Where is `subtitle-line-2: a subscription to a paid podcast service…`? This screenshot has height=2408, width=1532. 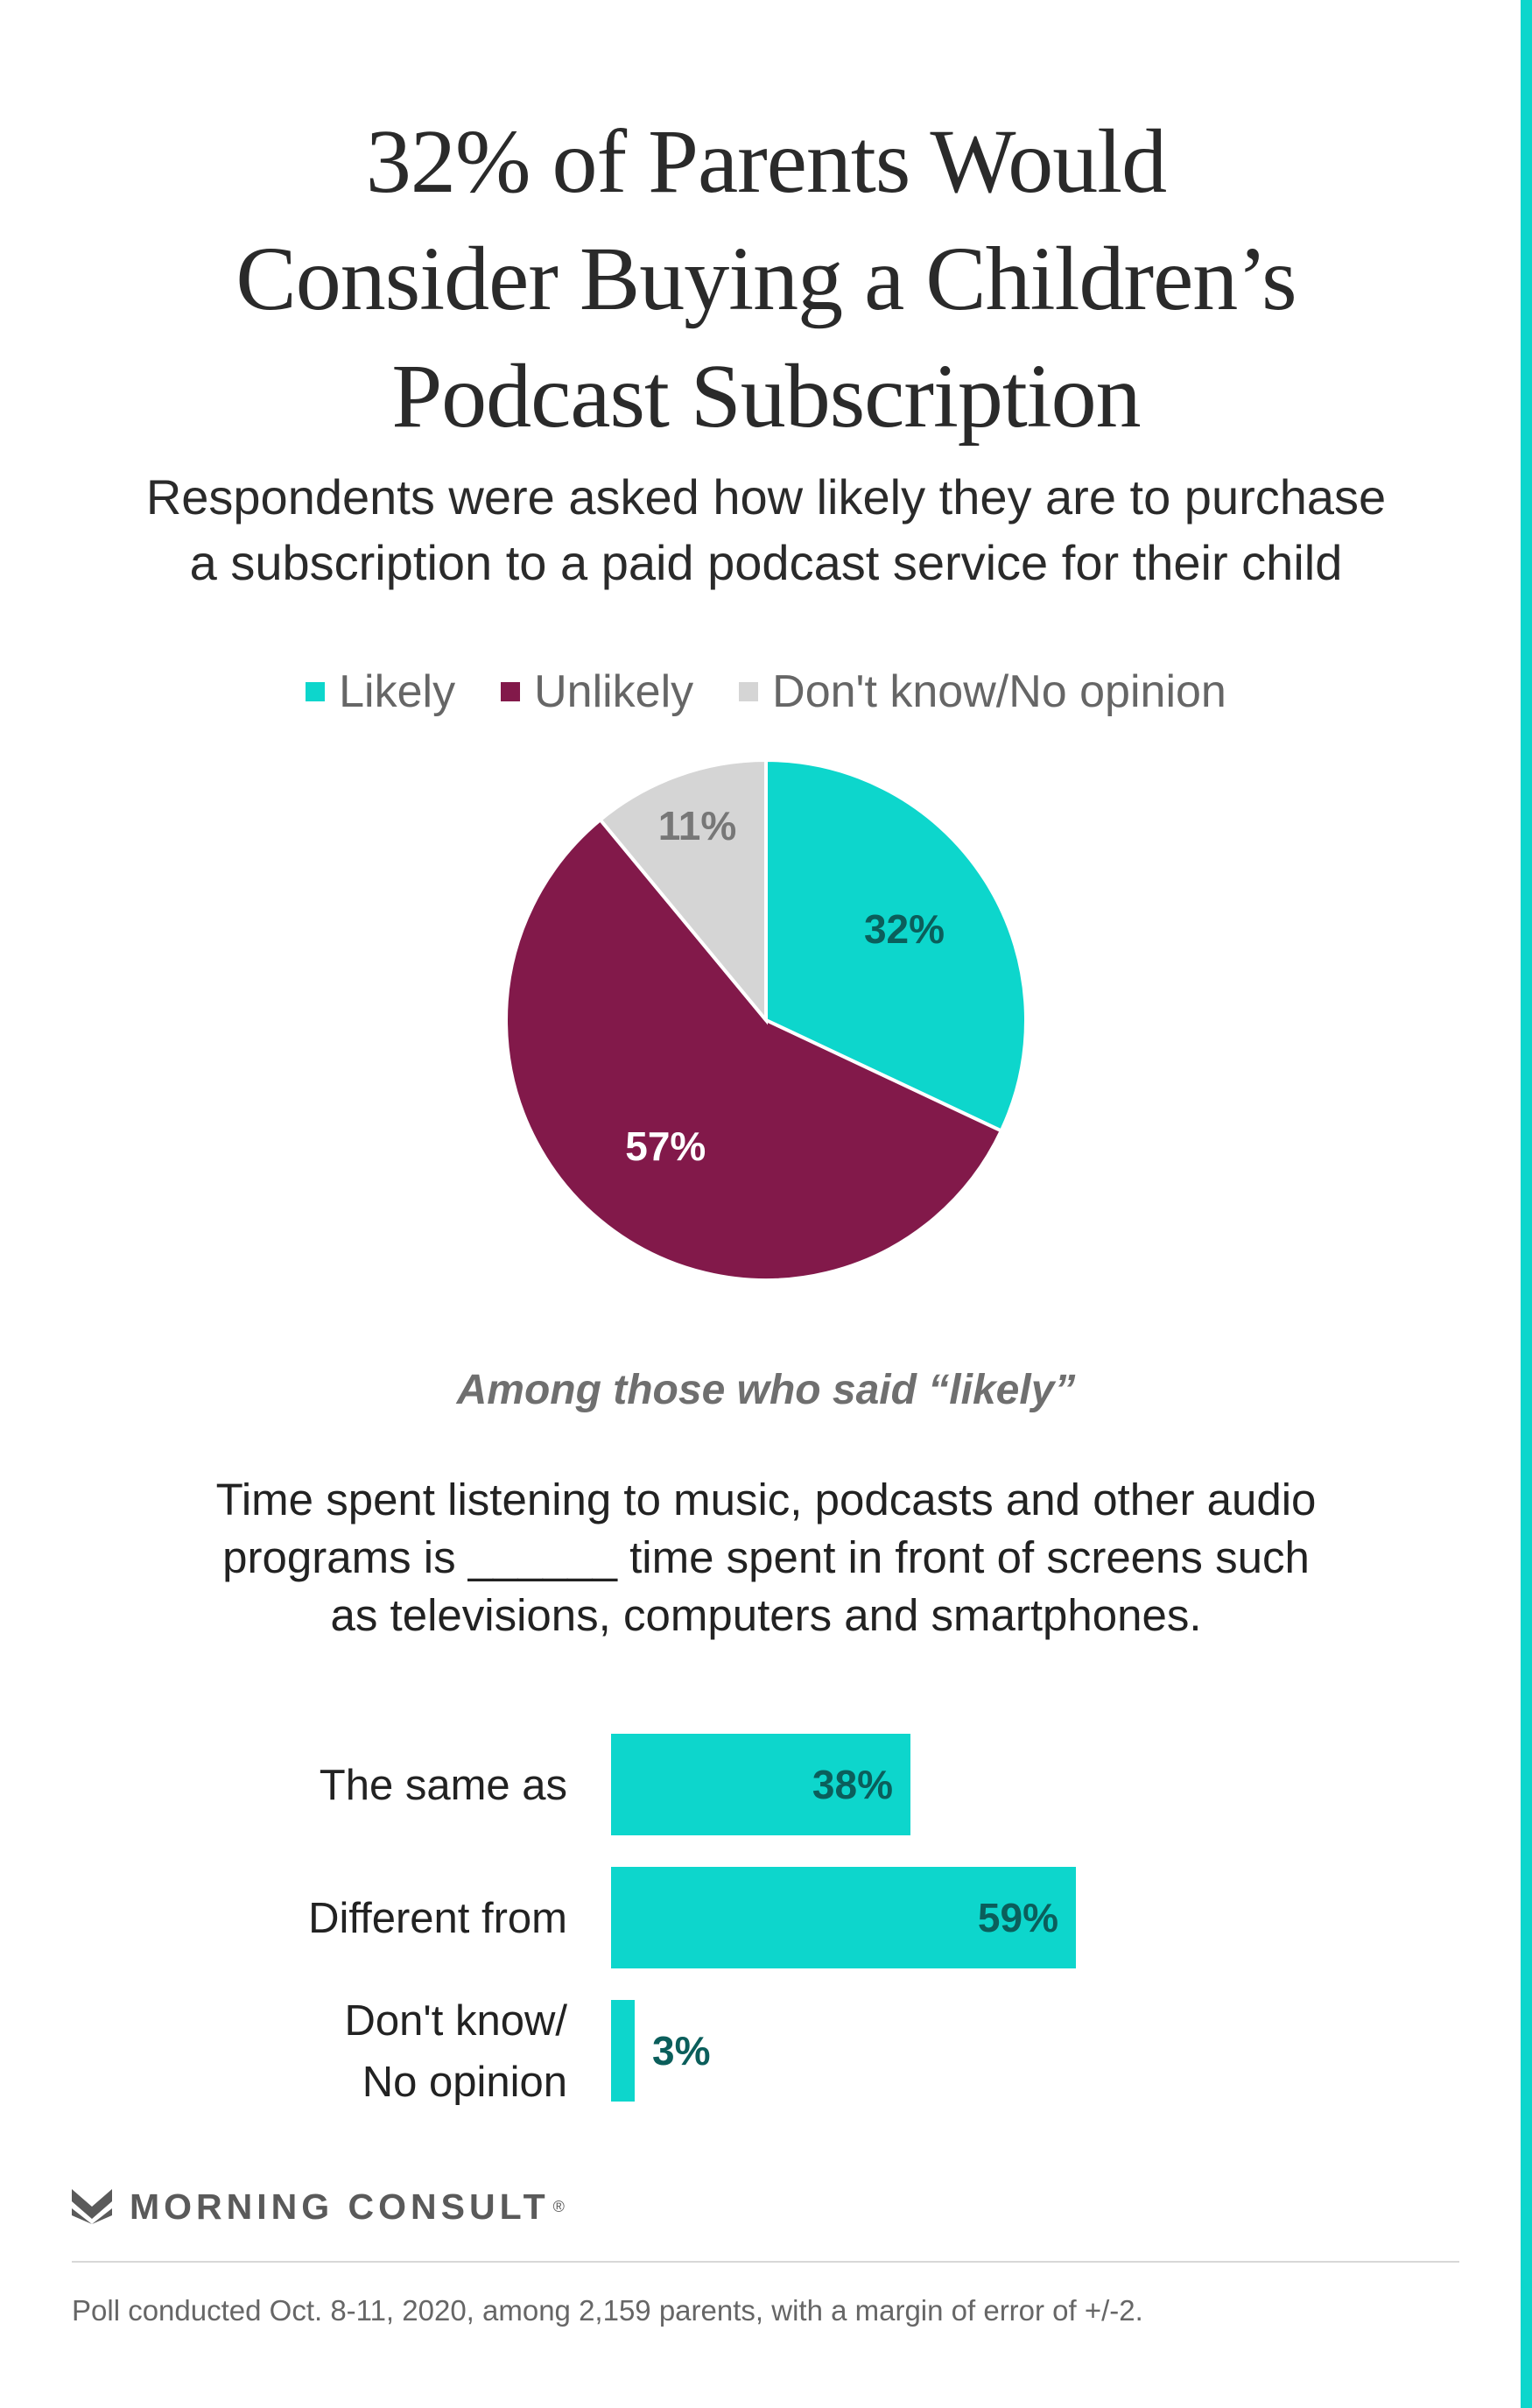 subtitle-line-2: a subscription to a paid podcast service… is located at coordinates (766, 562).